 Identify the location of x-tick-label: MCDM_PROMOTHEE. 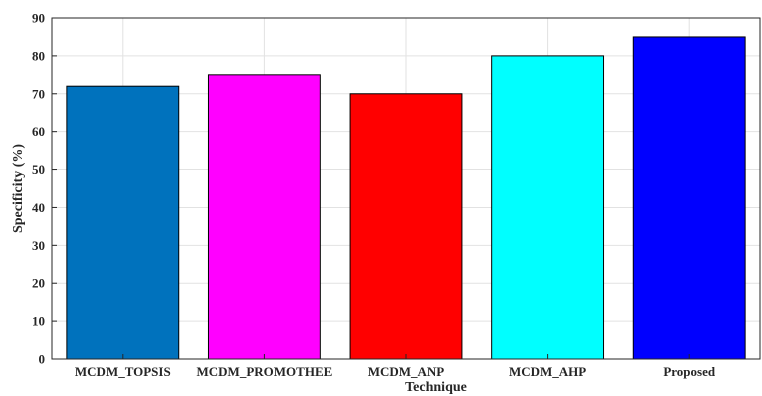
(265, 371).